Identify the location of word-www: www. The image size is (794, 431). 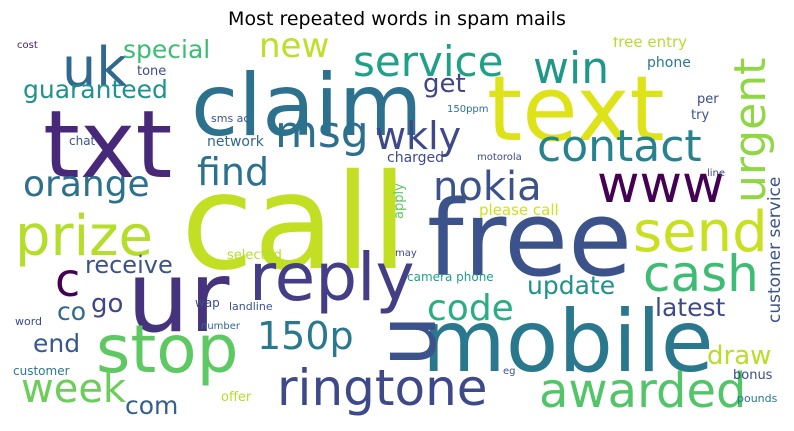
(661, 185).